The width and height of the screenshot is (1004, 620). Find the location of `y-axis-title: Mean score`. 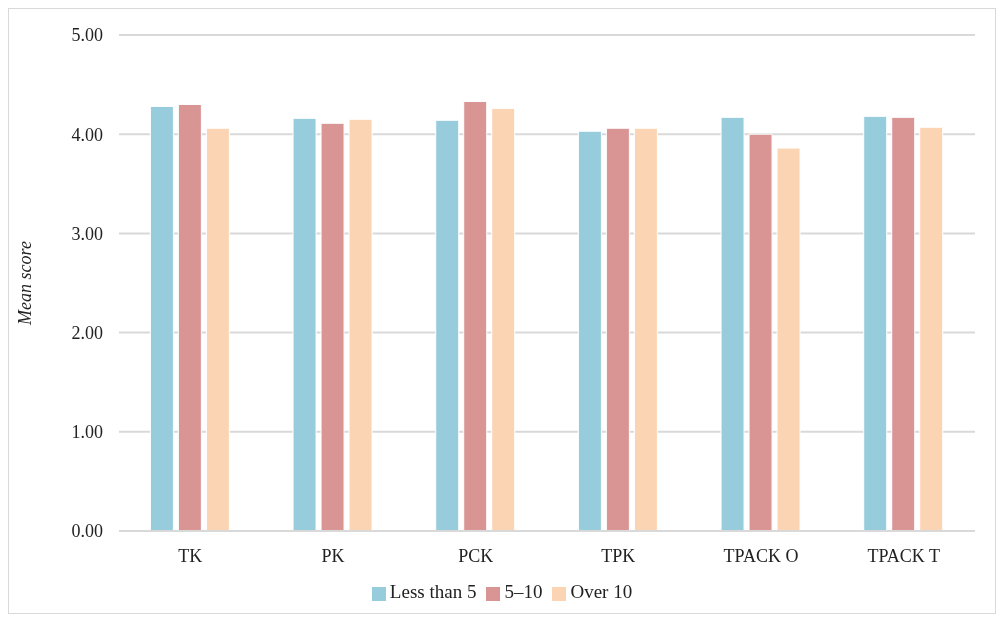

y-axis-title: Mean score is located at coordinates (25, 283).